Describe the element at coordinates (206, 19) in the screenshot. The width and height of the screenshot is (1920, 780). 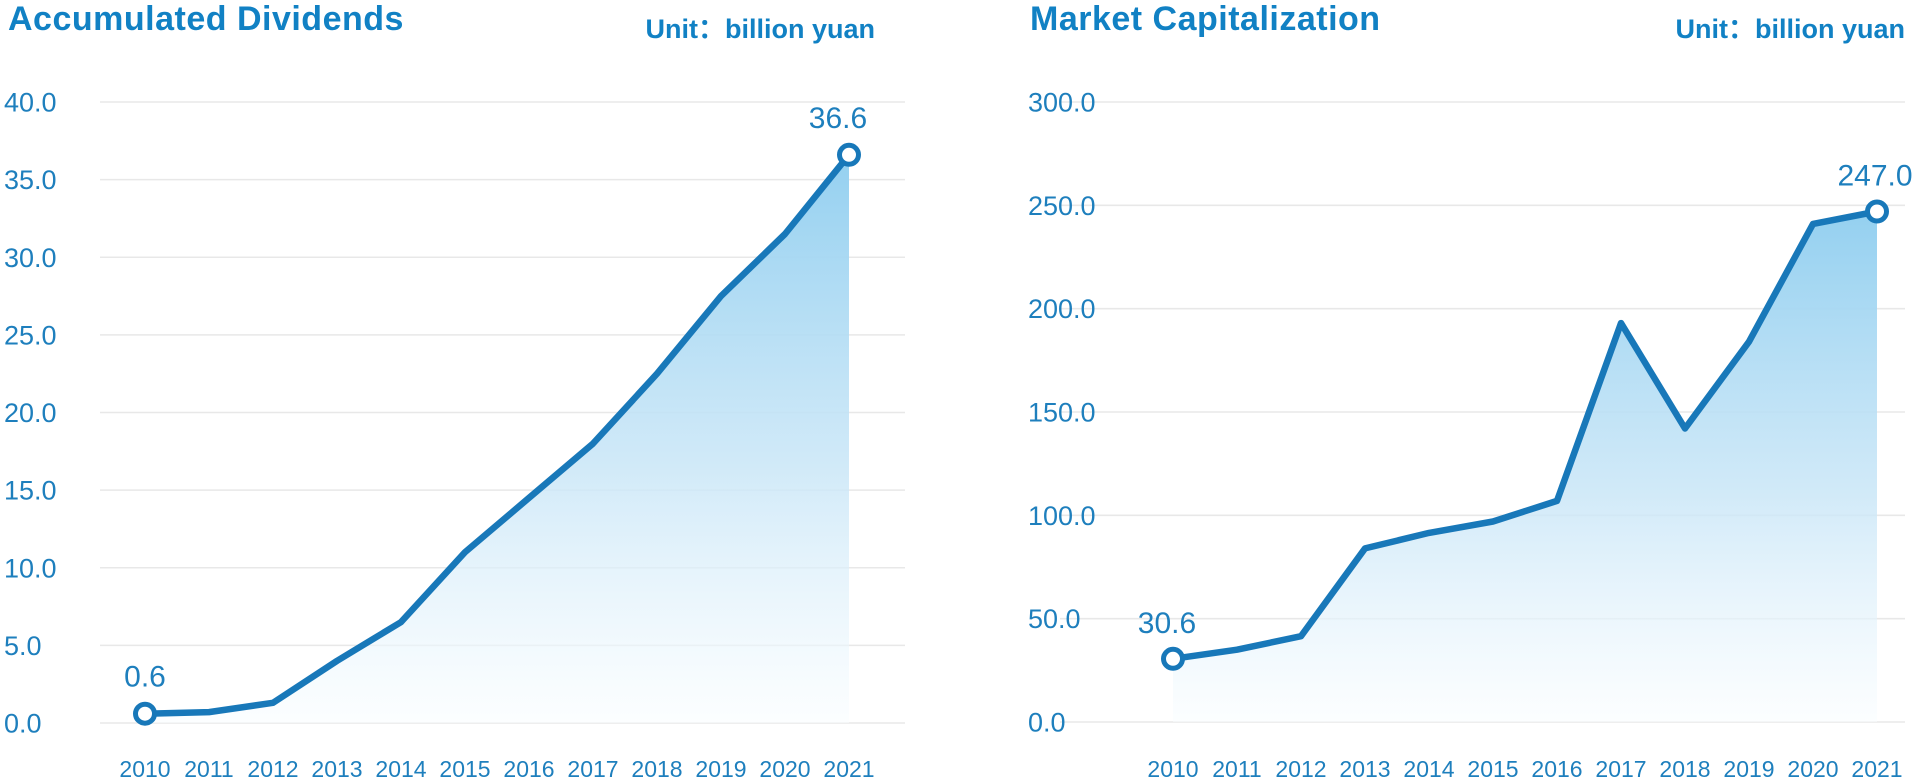
I see `chart-title: Accumulated Dividends` at that location.